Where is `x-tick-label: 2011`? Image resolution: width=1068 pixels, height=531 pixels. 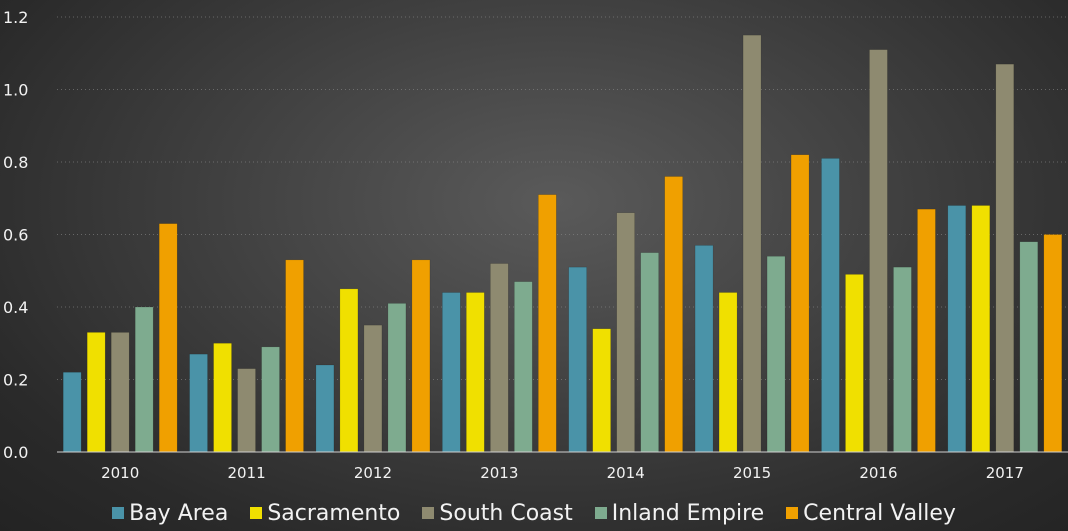 x-tick-label: 2011 is located at coordinates (246, 473).